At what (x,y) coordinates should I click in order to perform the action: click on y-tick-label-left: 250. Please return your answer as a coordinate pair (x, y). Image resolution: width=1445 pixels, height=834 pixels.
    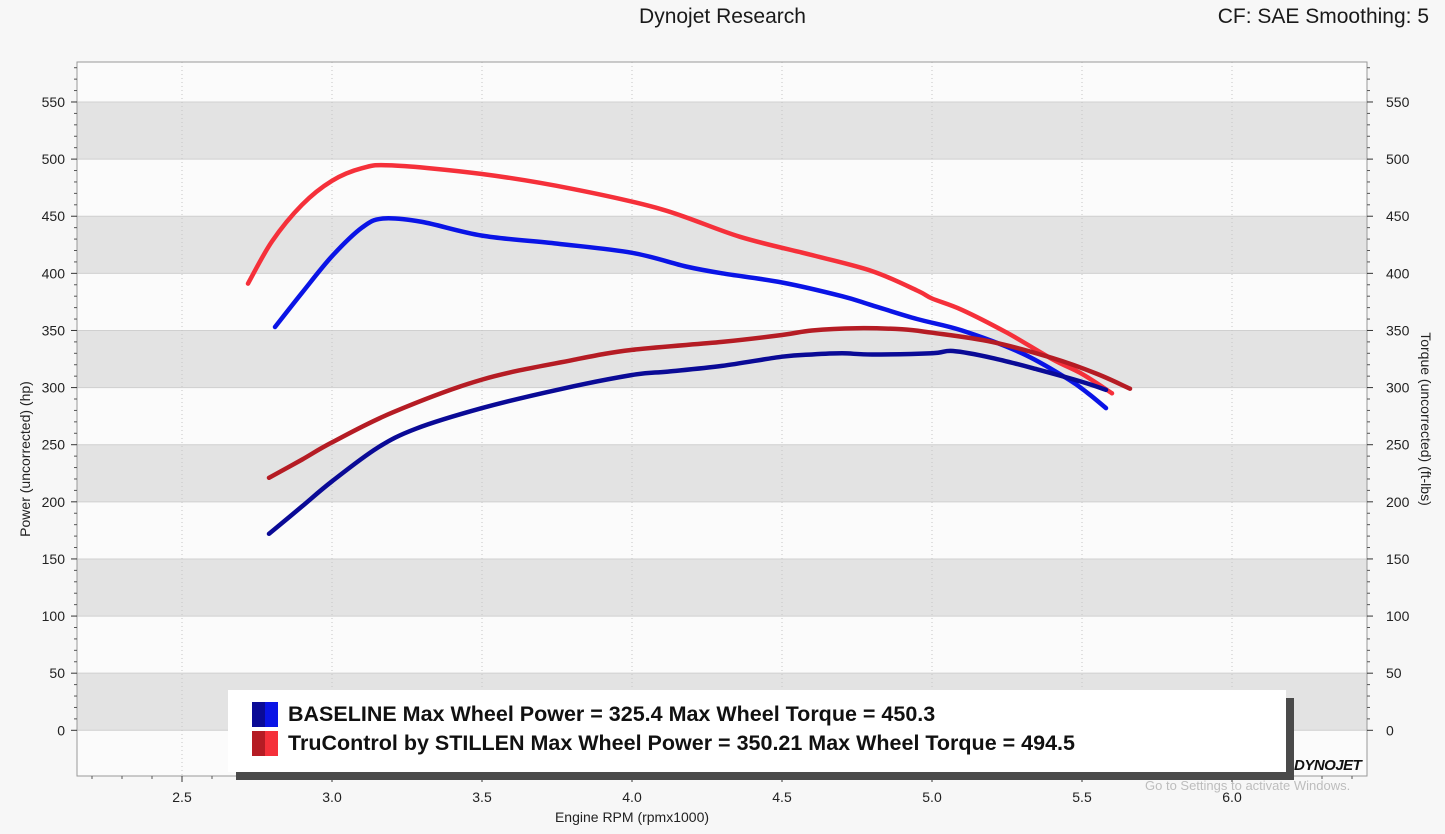
    Looking at the image, I should click on (54, 445).